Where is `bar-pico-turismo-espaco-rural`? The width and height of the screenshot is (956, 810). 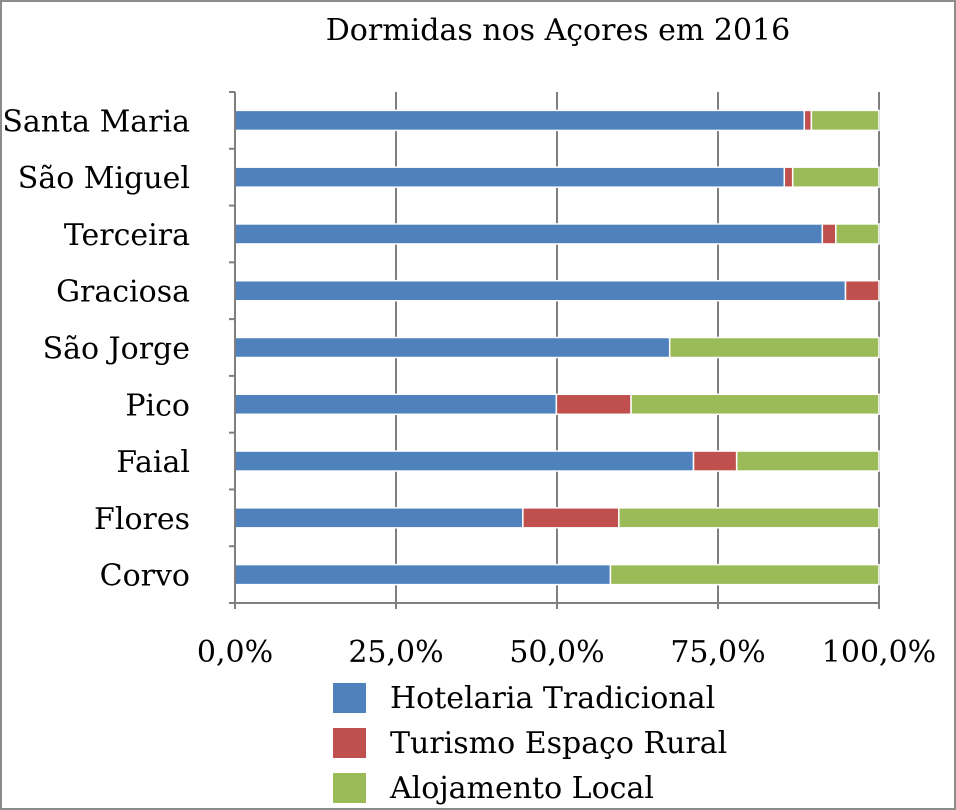 bar-pico-turismo-espaco-rural is located at coordinates (593, 404).